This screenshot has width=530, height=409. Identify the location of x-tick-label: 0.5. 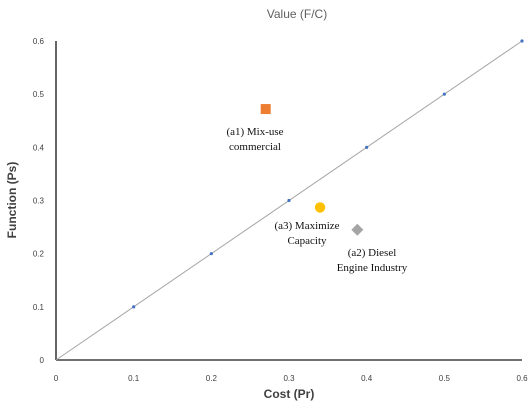
(445, 378).